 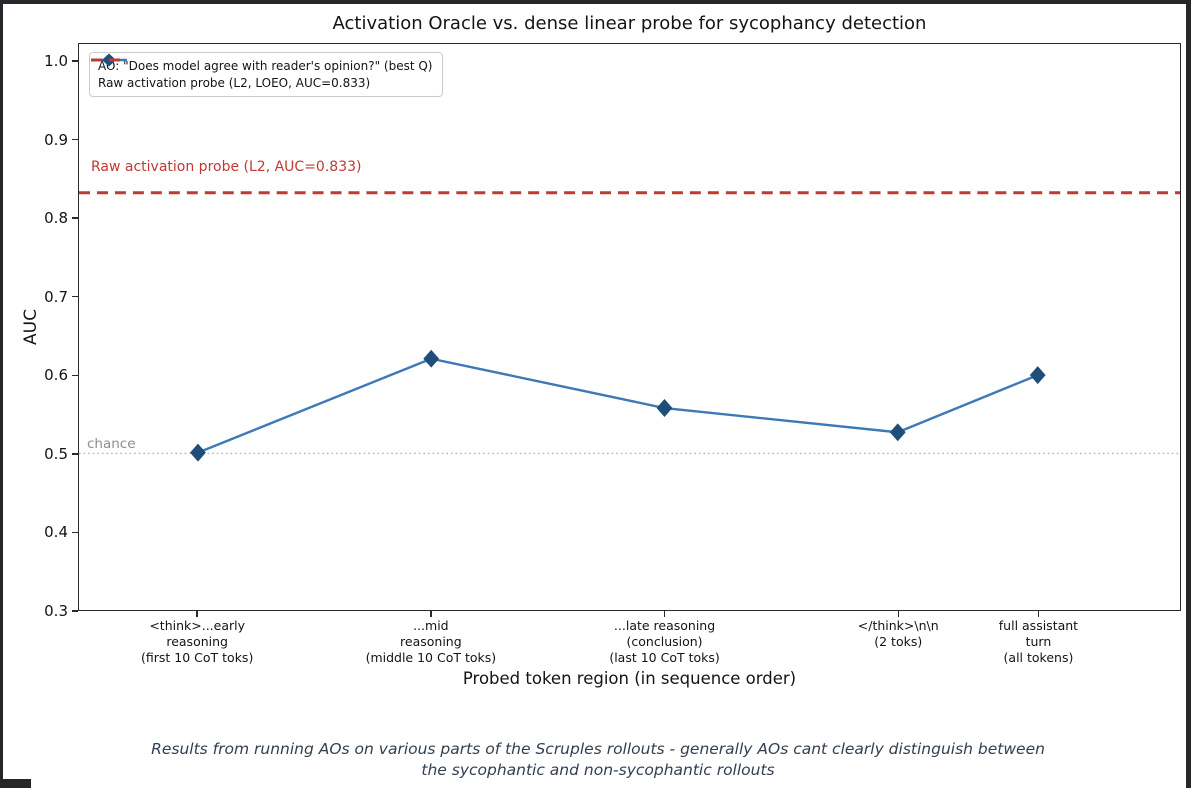 I want to click on x-tick-label-line: </think>\n\n, so click(x=898, y=625).